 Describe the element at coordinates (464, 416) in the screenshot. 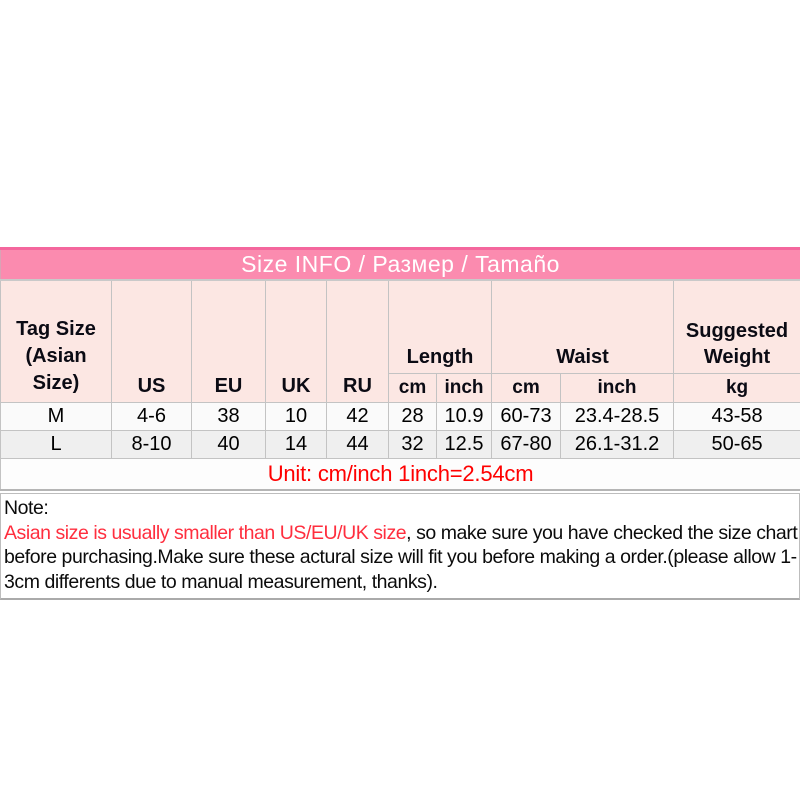

I see `cell-length-inch: 10.9` at that location.